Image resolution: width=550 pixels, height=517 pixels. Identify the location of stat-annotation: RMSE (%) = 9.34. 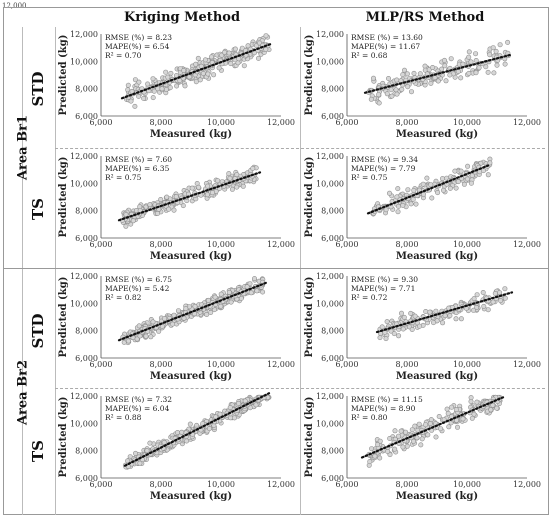
(384, 159).